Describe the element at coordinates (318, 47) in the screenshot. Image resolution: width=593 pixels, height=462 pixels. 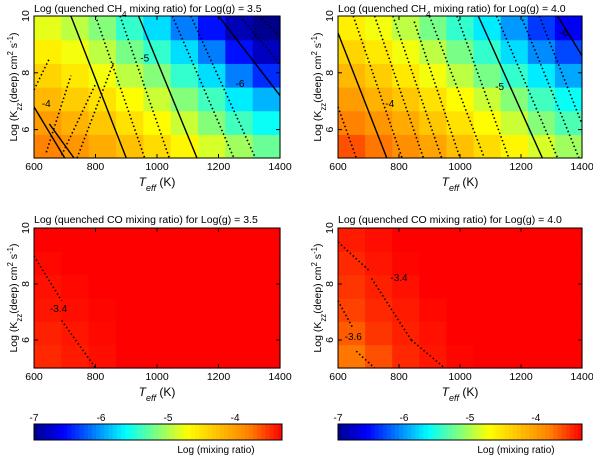
I see `label-part: s` at that location.